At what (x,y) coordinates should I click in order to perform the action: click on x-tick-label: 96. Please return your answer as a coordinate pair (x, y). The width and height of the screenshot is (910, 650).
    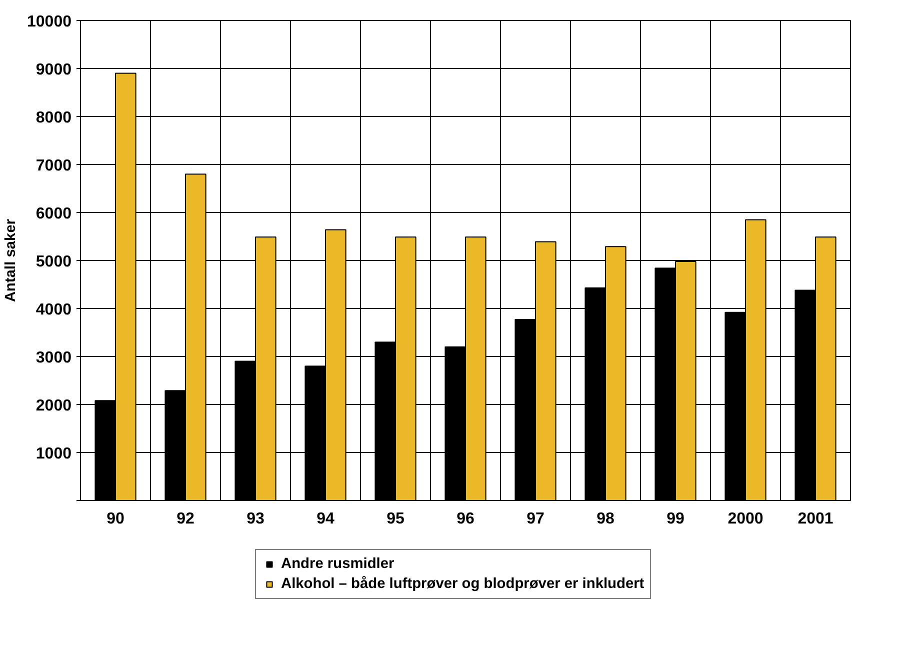
    Looking at the image, I should click on (465, 519).